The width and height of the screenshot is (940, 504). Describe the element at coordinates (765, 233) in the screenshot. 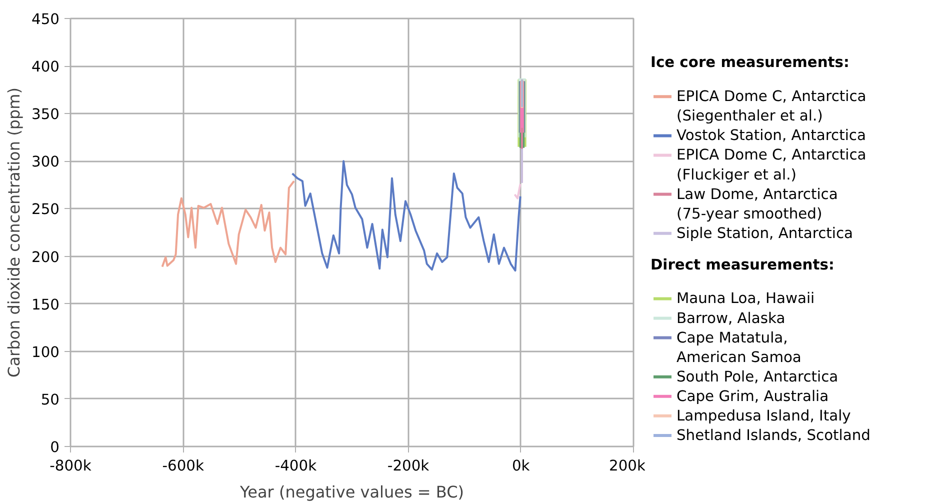

I see `legend-label: Siple Station, Antarctica` at that location.